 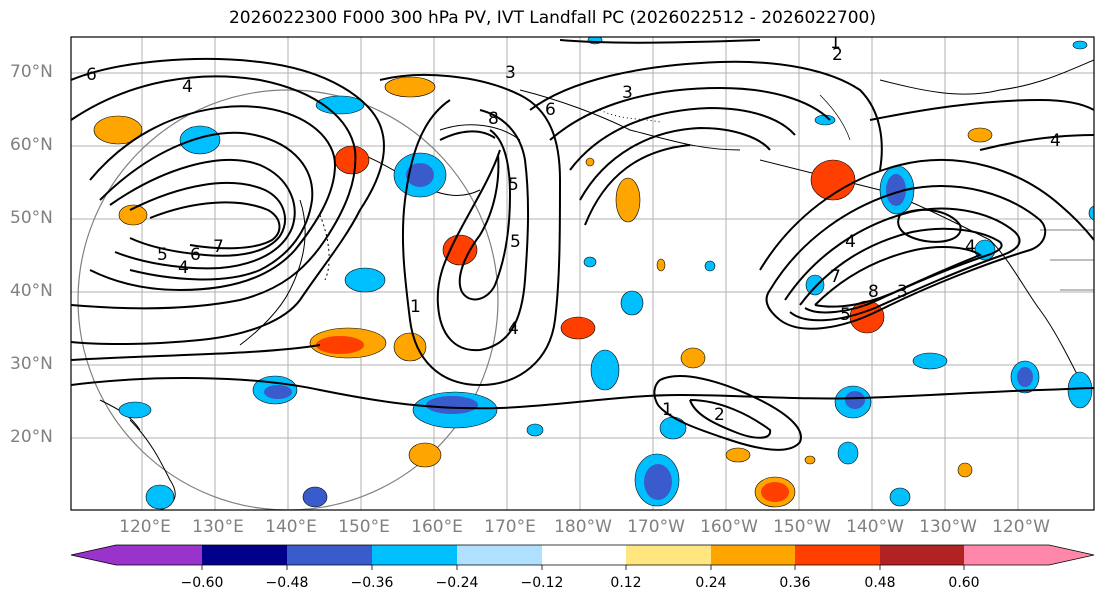 I want to click on lon-label-120e: 120°E, so click(x=145, y=527).